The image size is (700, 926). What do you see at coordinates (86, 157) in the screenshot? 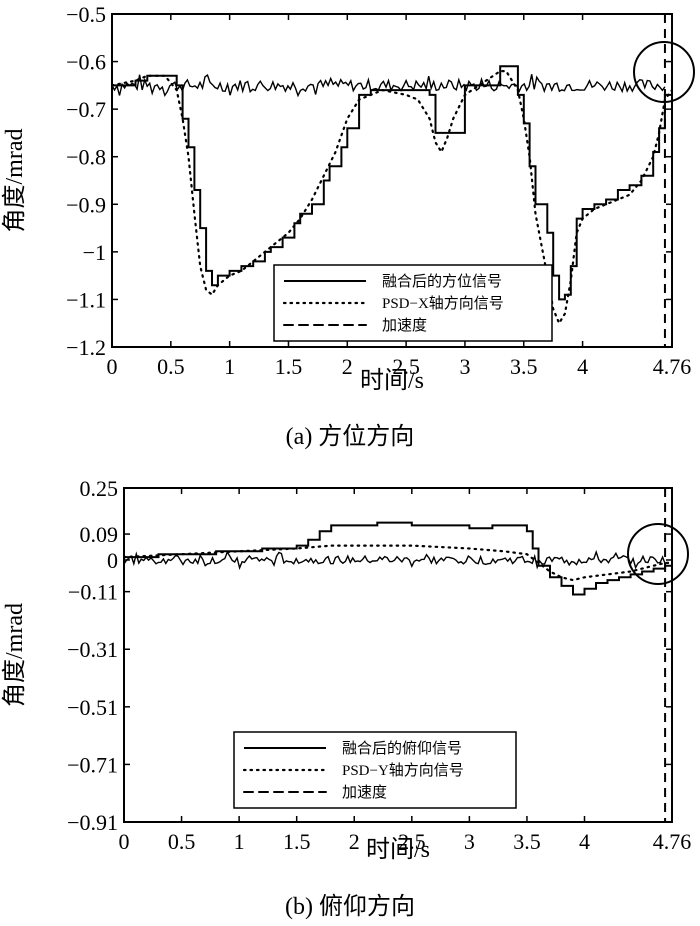
I see `y-tick-label: −0.8` at bounding box center [86, 157].